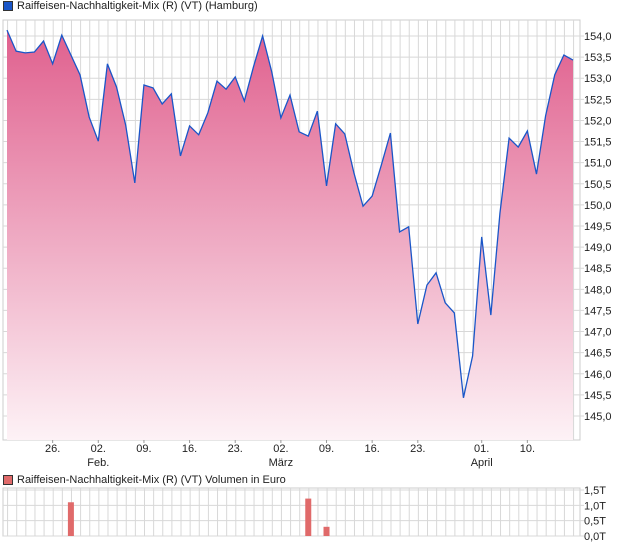 The width and height of the screenshot is (620, 546). I want to click on x-month-label: April, so click(482, 463).